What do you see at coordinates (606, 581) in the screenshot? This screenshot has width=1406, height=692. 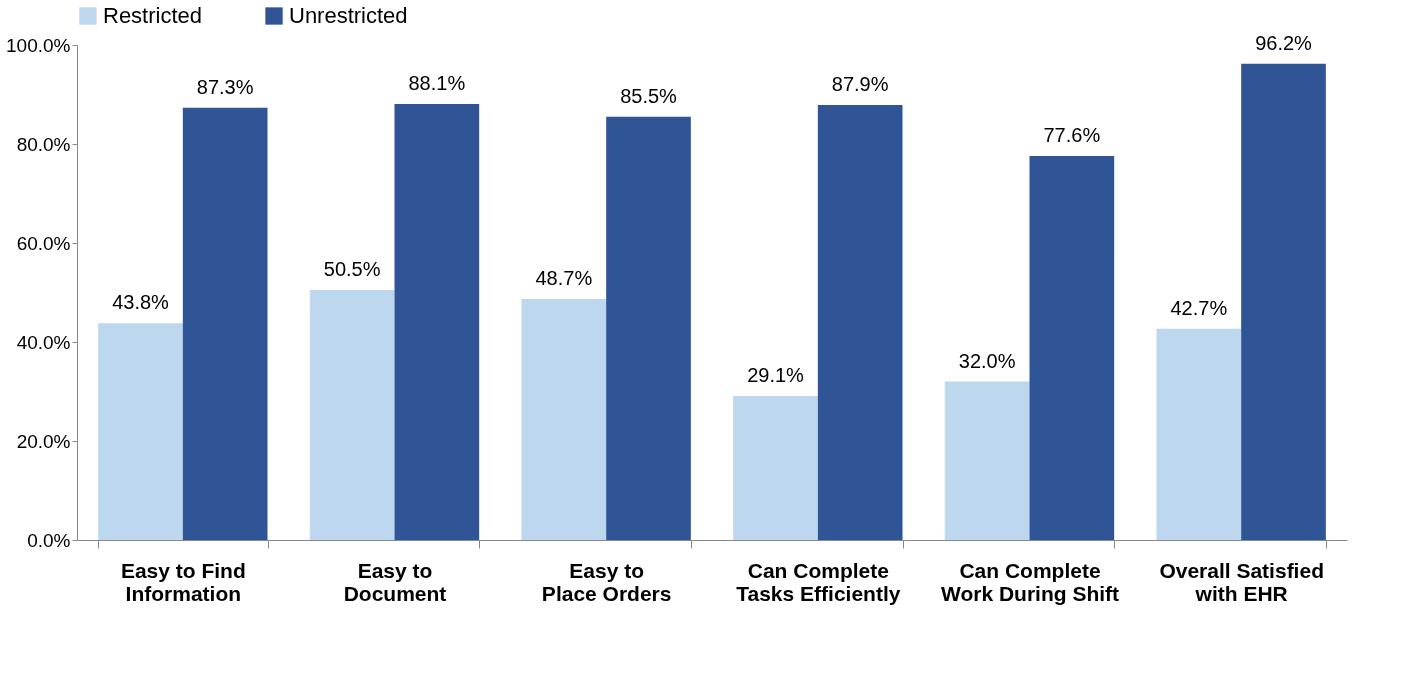 I see `x-tick-label: Easy to Place Orders` at bounding box center [606, 581].